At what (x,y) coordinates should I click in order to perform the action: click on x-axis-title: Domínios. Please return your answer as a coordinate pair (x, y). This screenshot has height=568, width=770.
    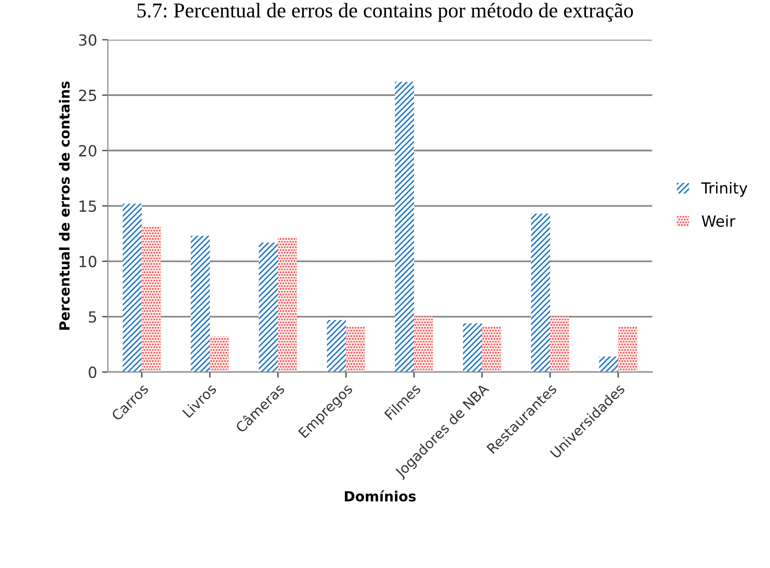
    Looking at the image, I should click on (380, 496).